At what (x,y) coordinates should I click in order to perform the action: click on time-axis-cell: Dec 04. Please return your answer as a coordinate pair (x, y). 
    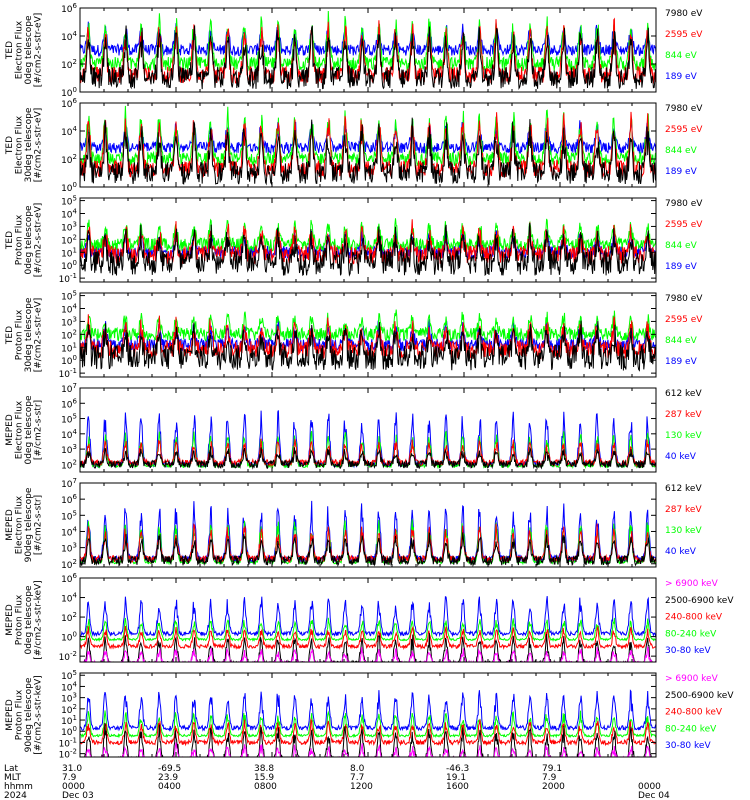
    Looking at the image, I should click on (654, 795).